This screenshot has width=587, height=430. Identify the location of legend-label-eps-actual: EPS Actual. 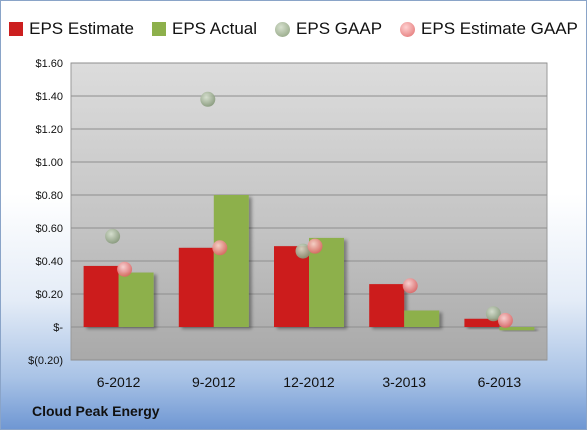
(214, 28).